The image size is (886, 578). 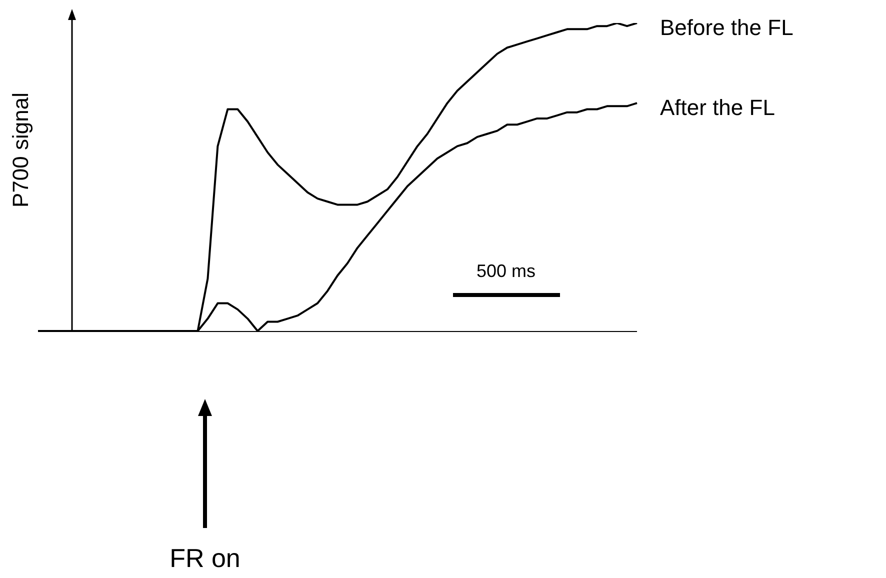 What do you see at coordinates (727, 27) in the screenshot?
I see `series-label: Before the FL` at bounding box center [727, 27].